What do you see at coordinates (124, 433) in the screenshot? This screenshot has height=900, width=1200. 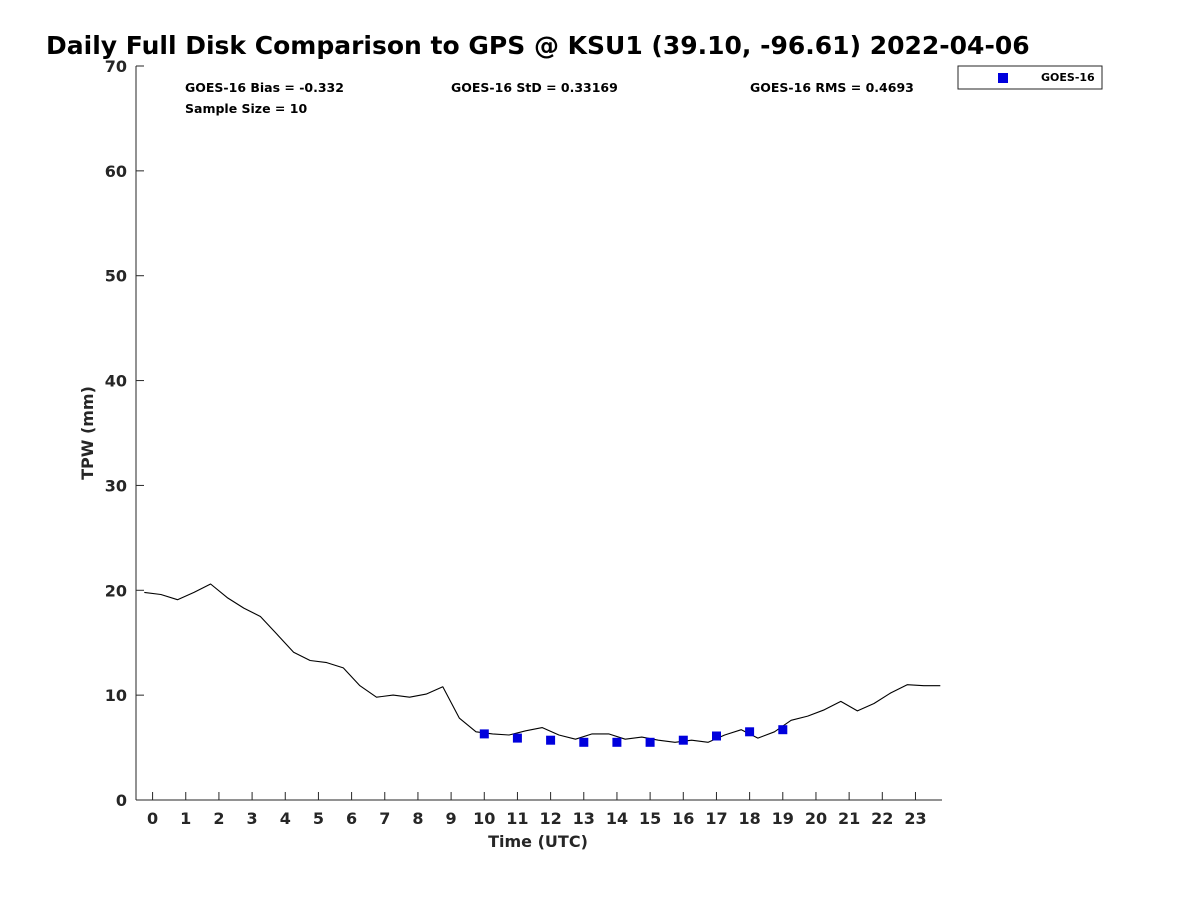 I see `y-ticks: 0 10 20 30 40 50 60 70` at bounding box center [124, 433].